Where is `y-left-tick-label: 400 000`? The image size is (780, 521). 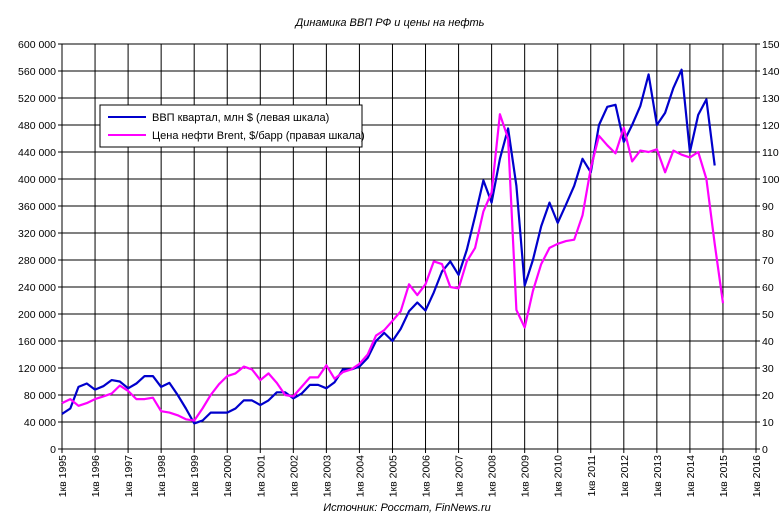 y-left-tick-label: 400 000 is located at coordinates (37, 180).